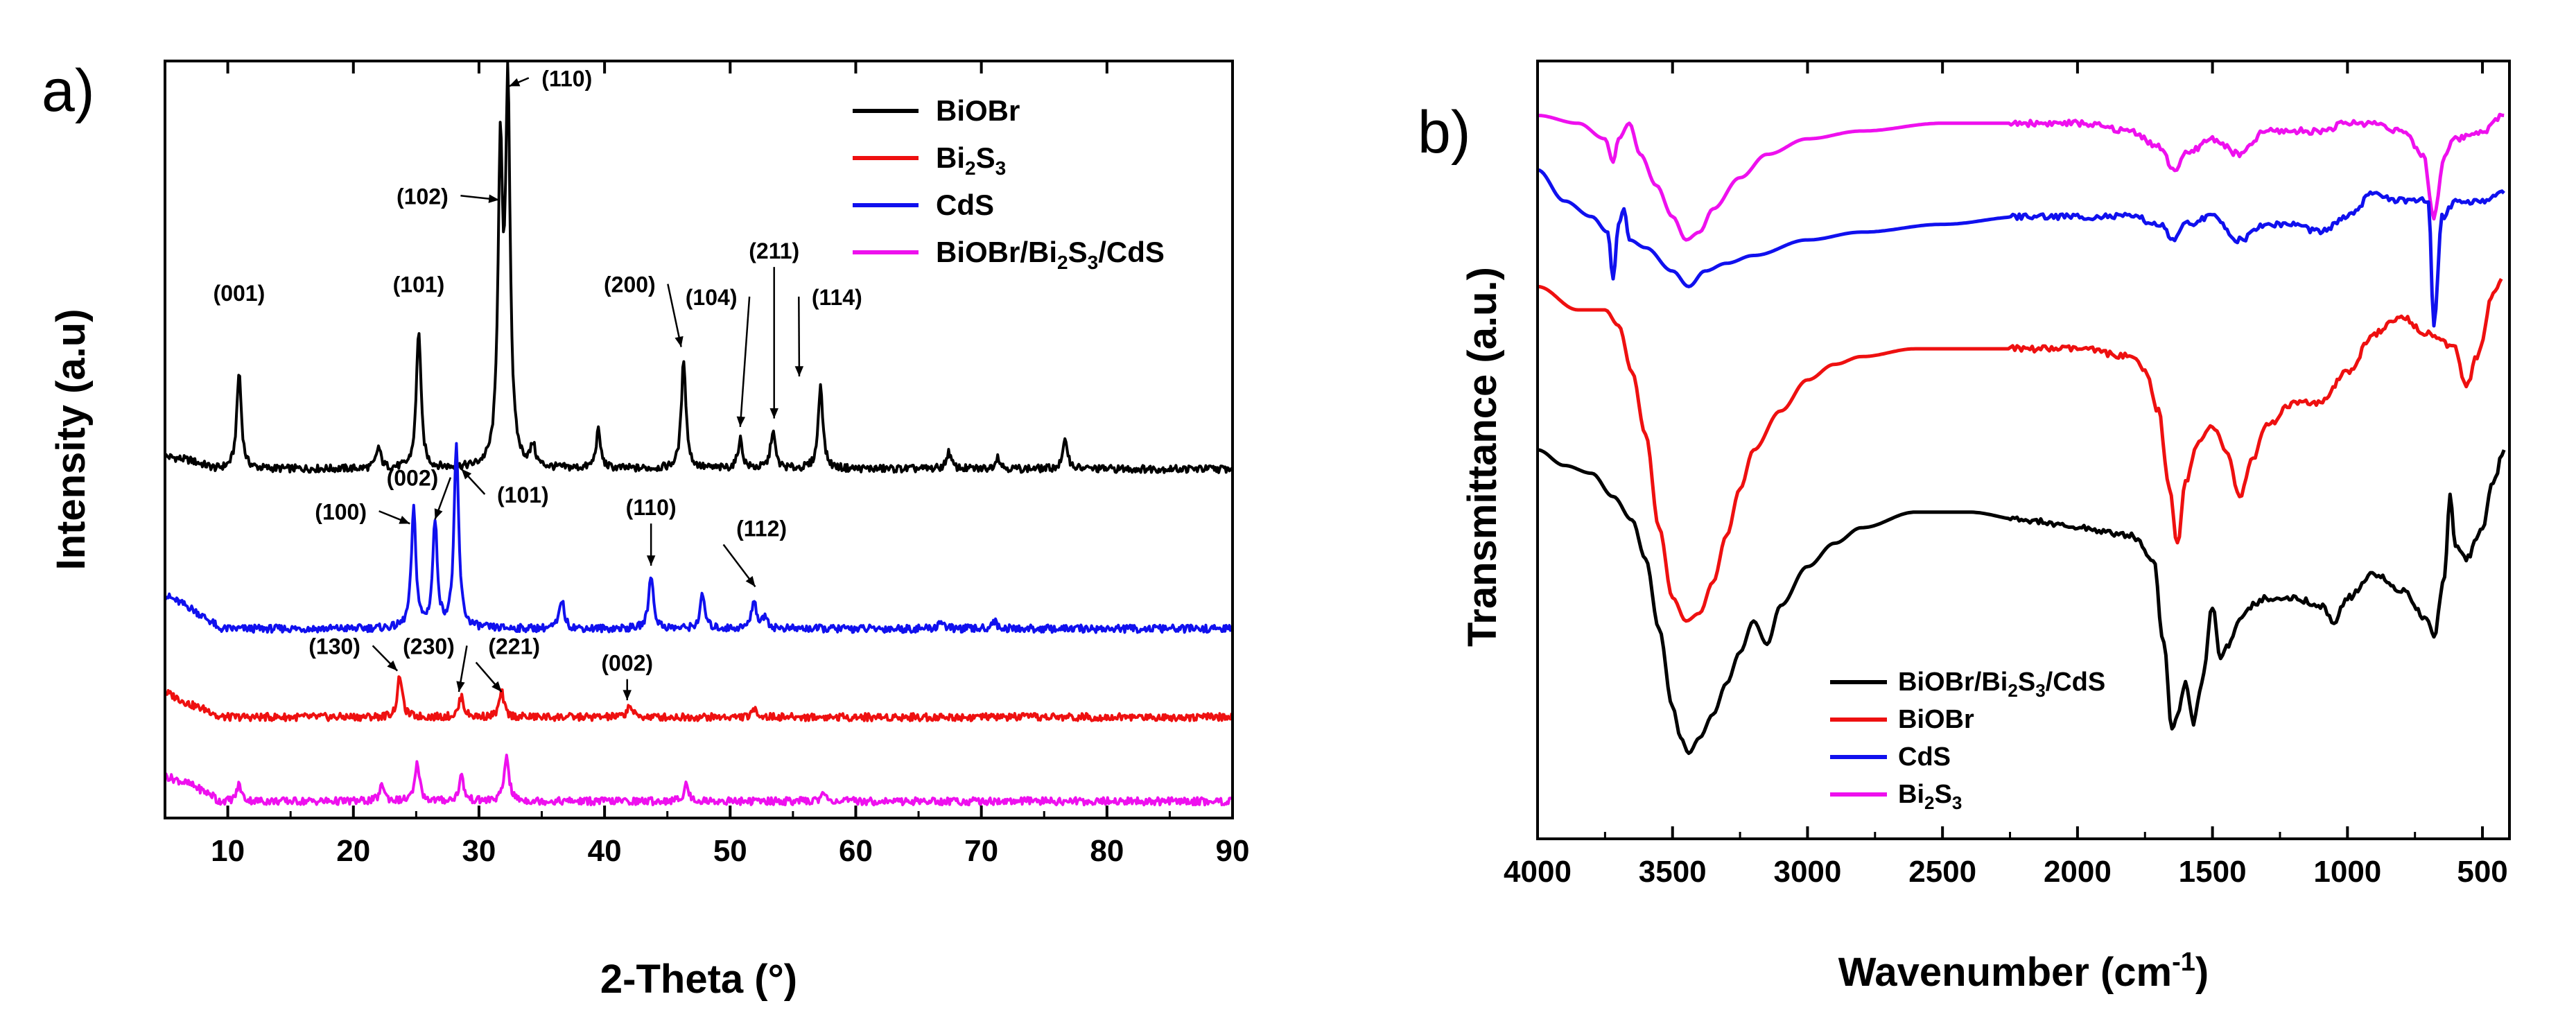 The height and width of the screenshot is (1026, 2576). I want to click on ftir-xtick-label: 1000, so click(2347, 872).